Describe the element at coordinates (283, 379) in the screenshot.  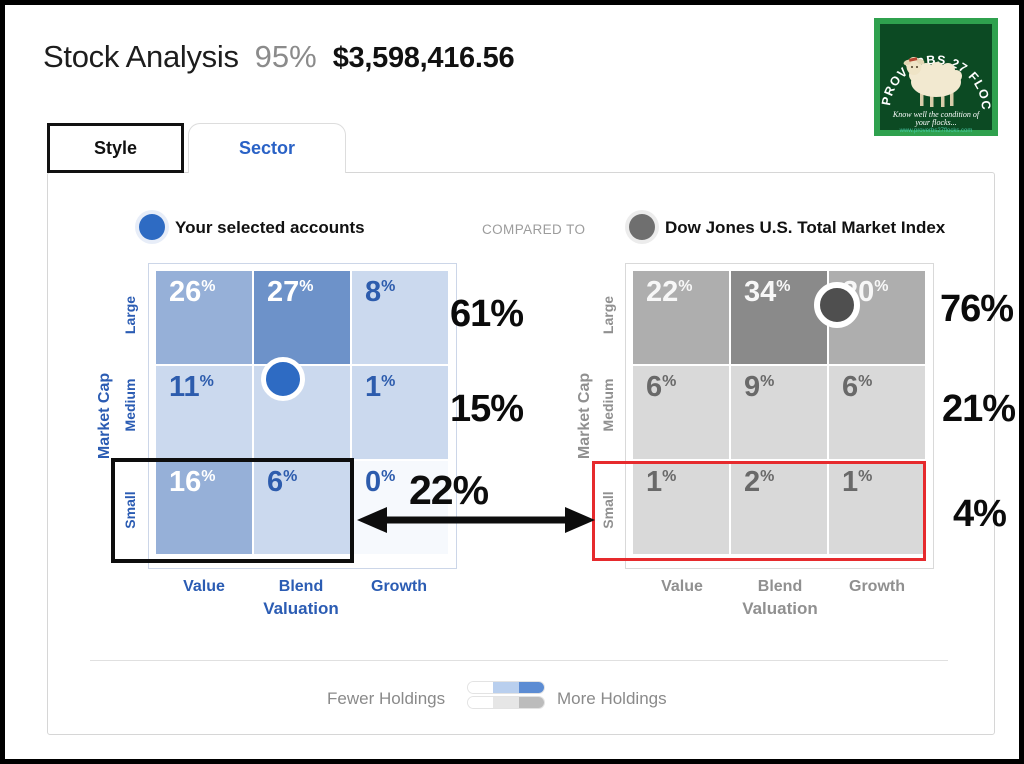
I see `accounts-centroid-marker` at that location.